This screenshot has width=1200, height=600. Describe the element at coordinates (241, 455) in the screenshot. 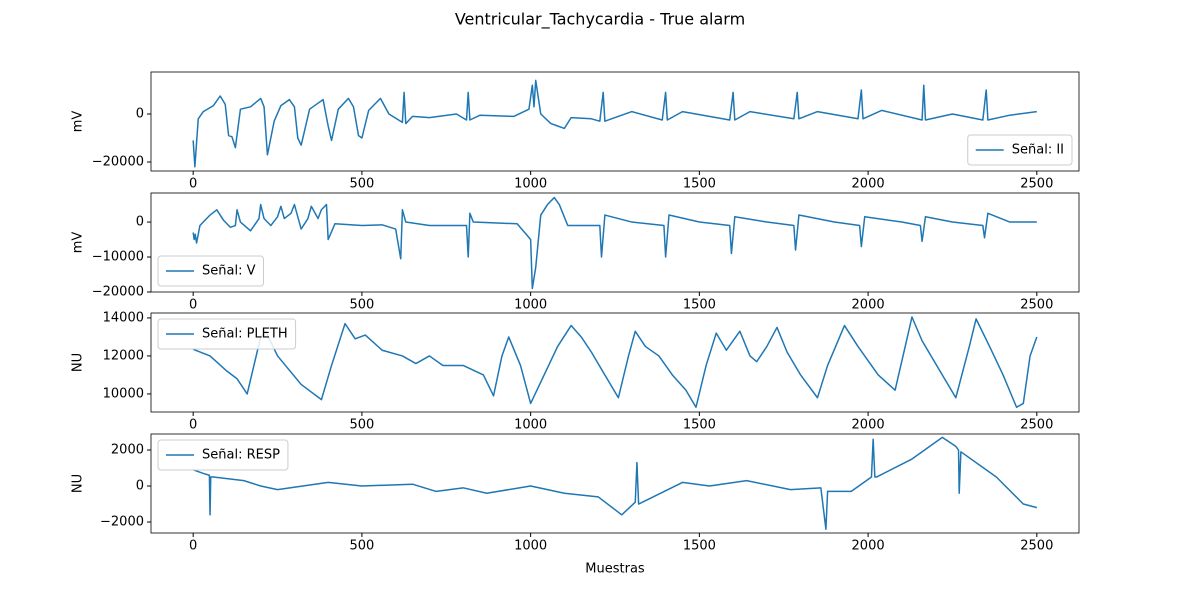

I see `legend-label: Señal: RESP` at that location.